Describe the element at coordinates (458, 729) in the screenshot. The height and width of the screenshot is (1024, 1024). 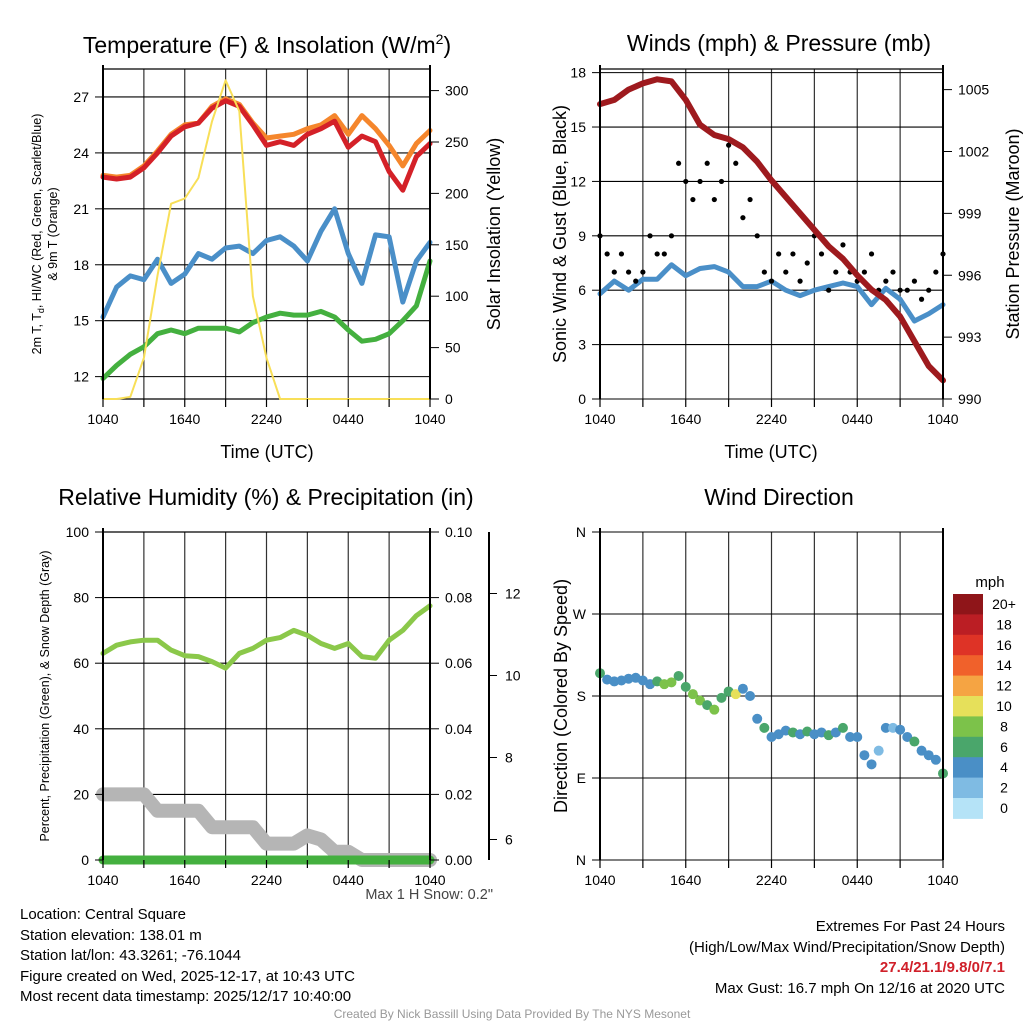
I see `right-y-tick-label: 0.04` at that location.